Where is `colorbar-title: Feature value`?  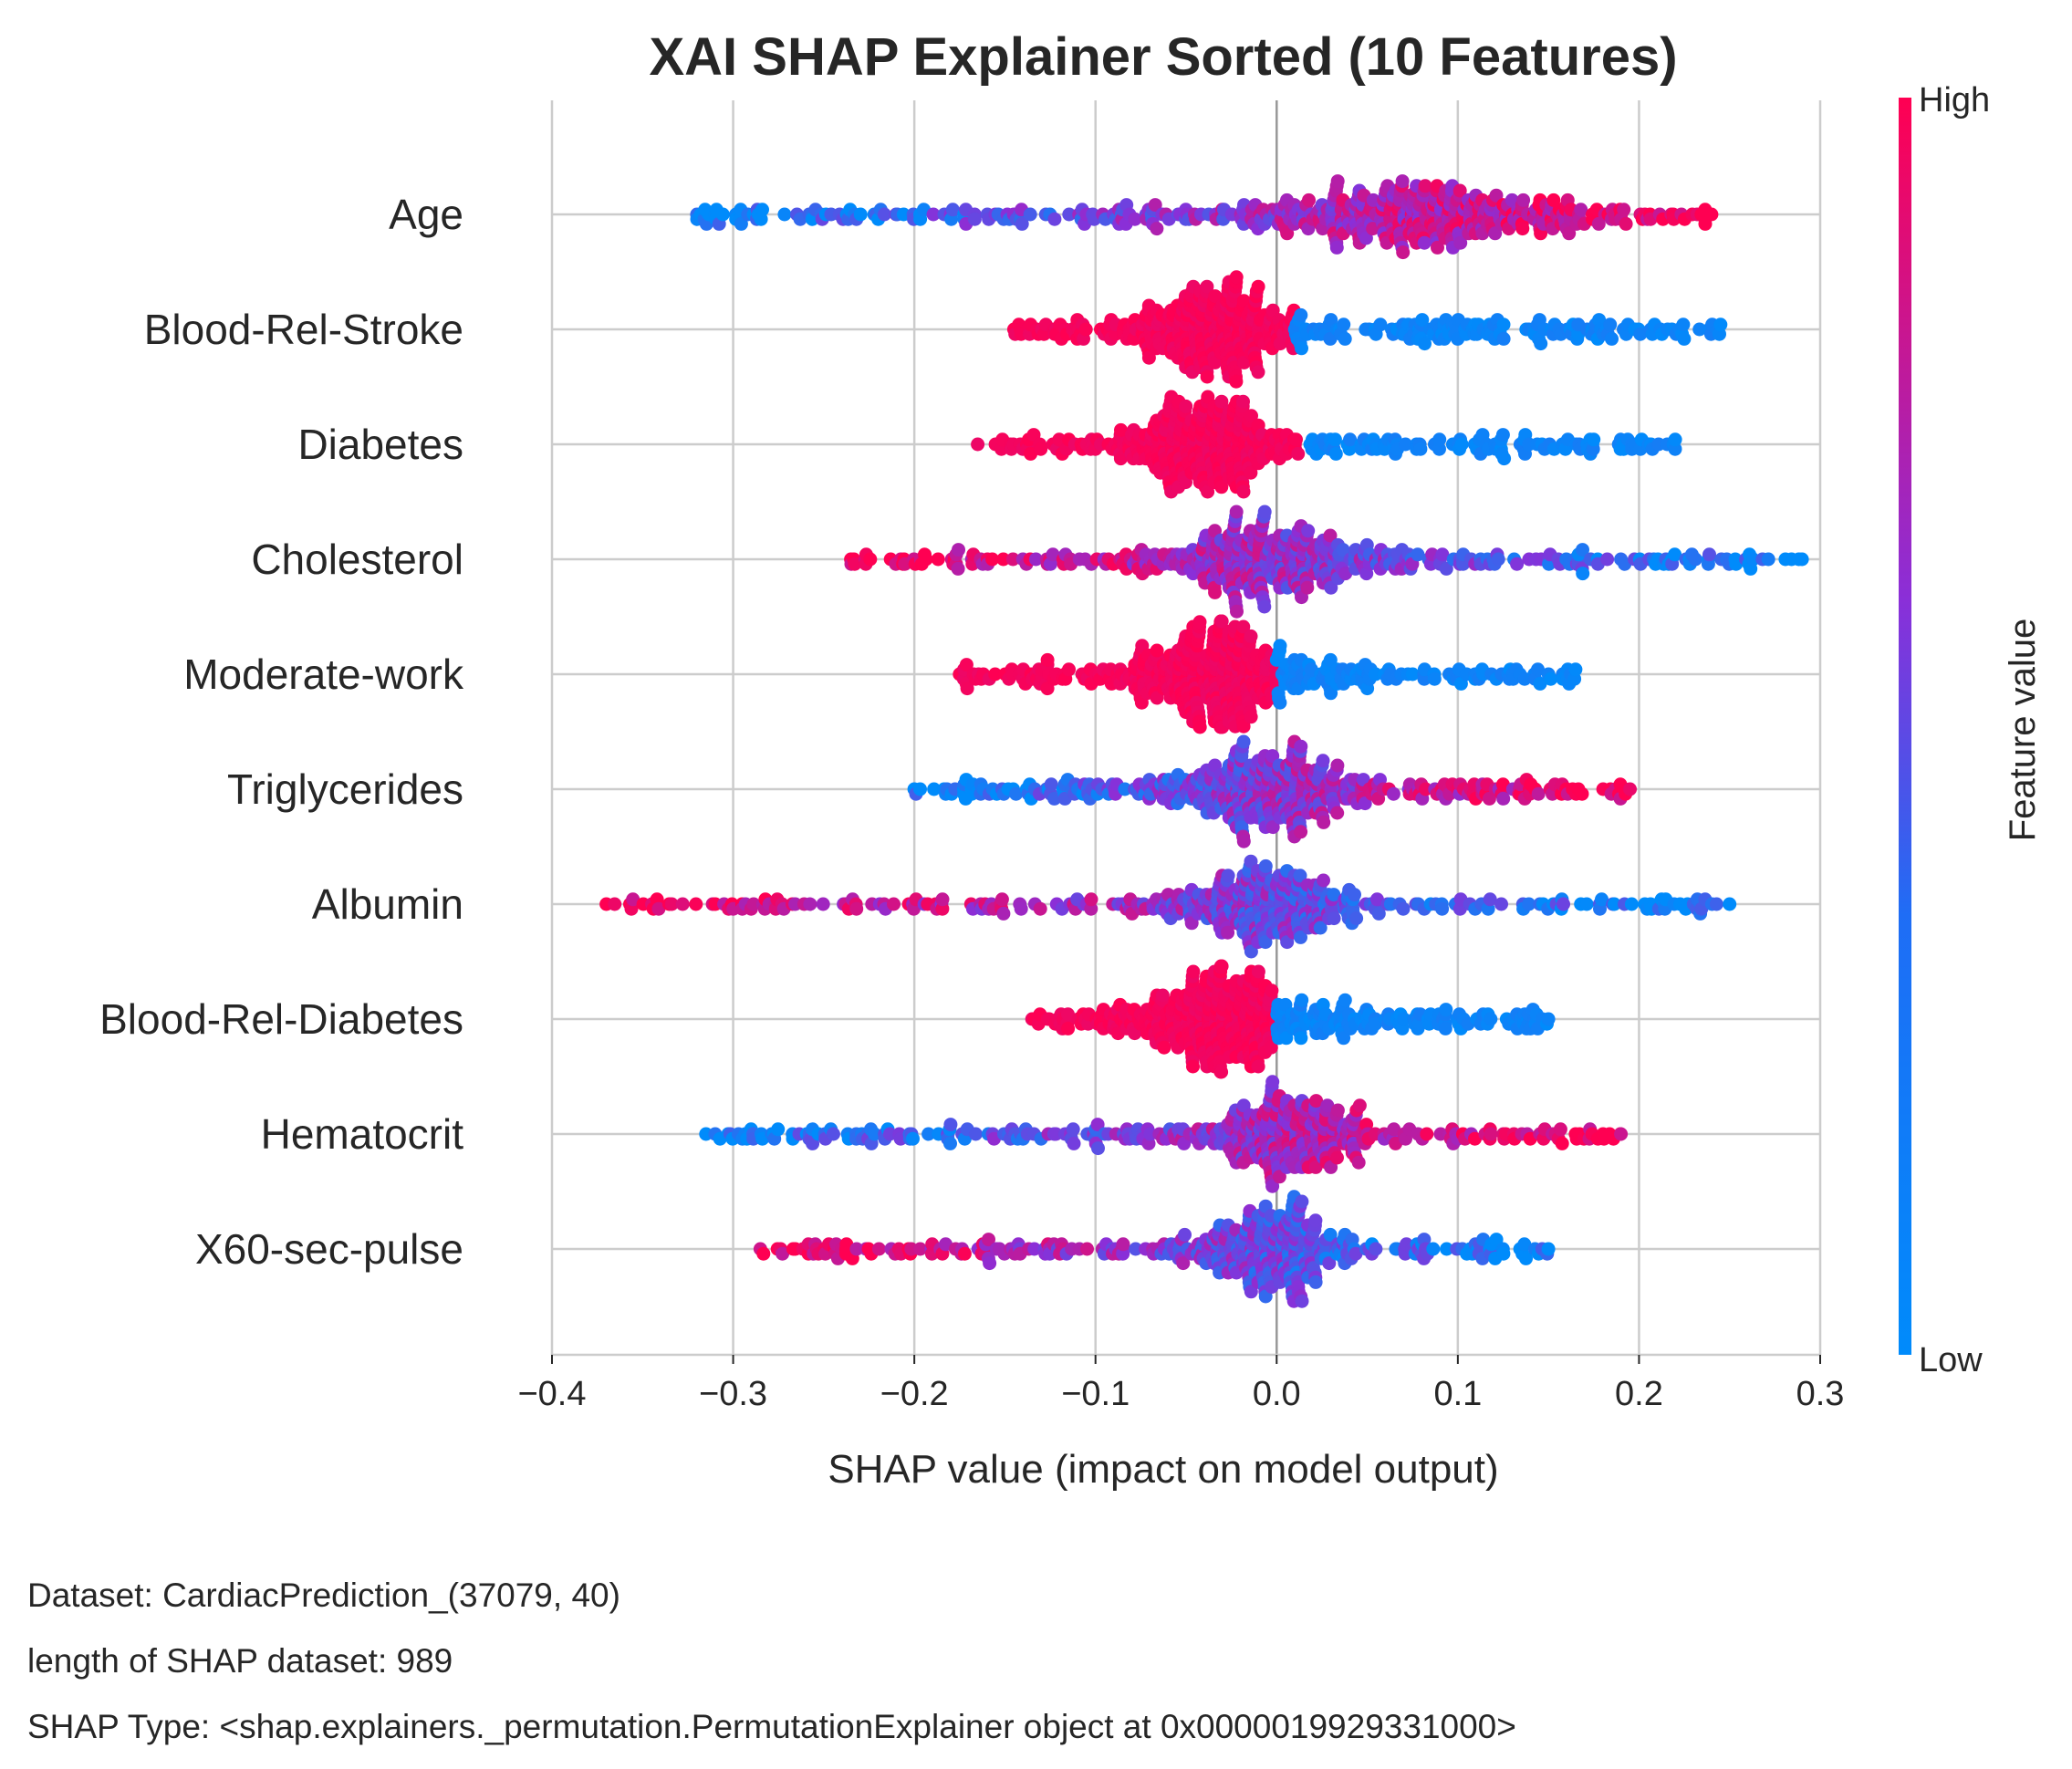
colorbar-title: Feature value is located at coordinates (2023, 730).